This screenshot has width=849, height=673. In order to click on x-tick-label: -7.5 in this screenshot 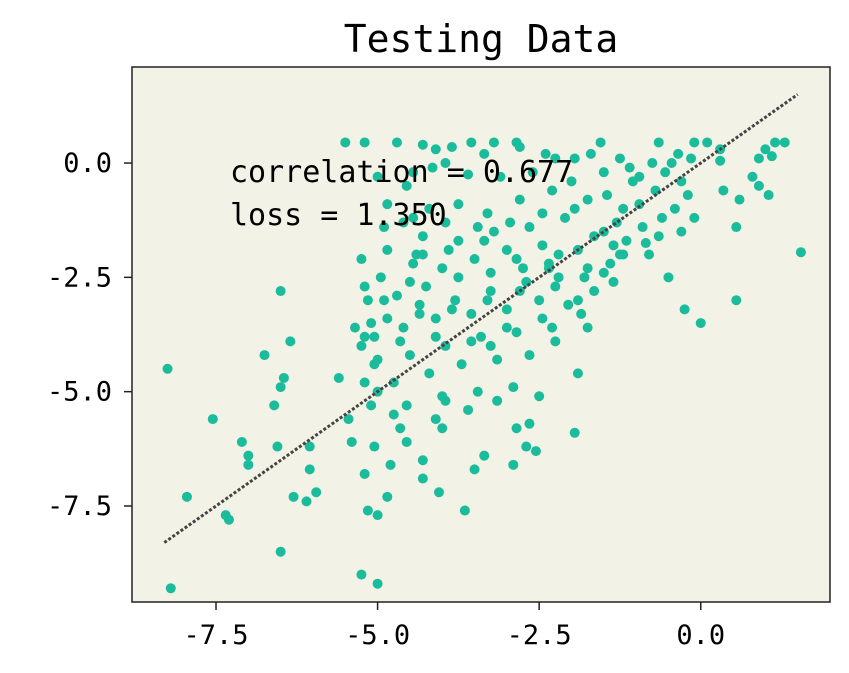, I will do `click(216, 635)`.